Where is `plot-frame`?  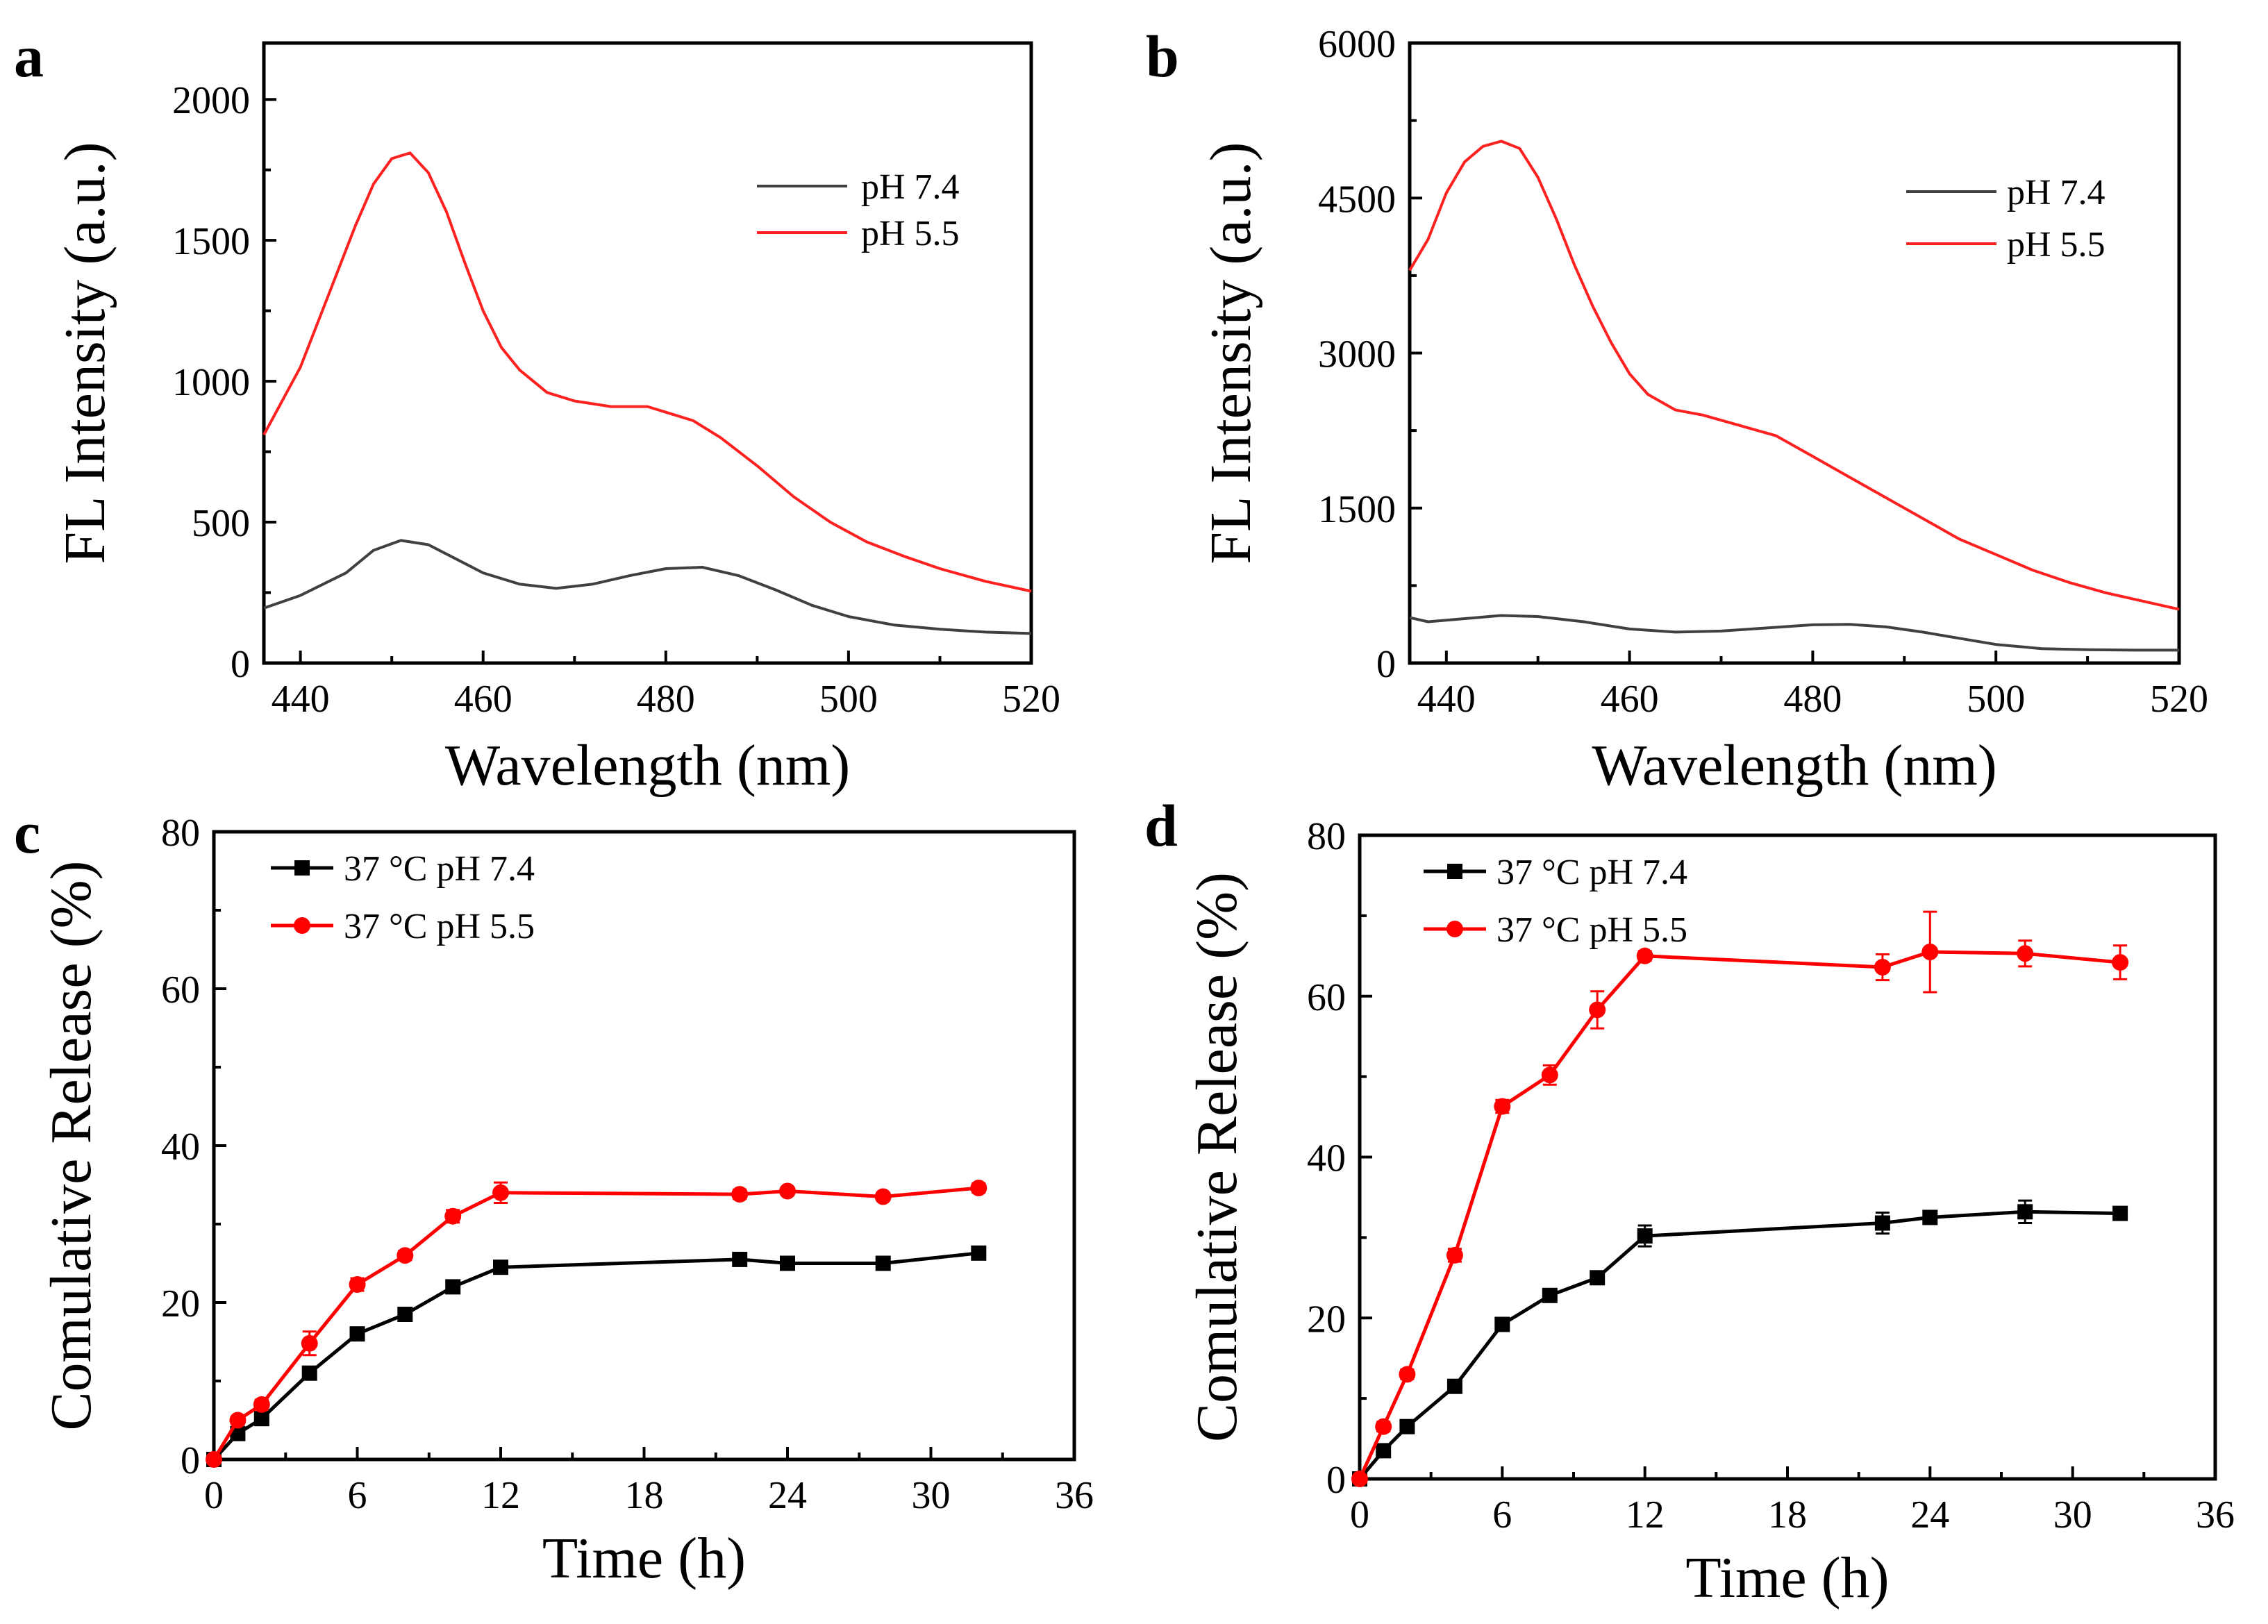
plot-frame is located at coordinates (647, 353).